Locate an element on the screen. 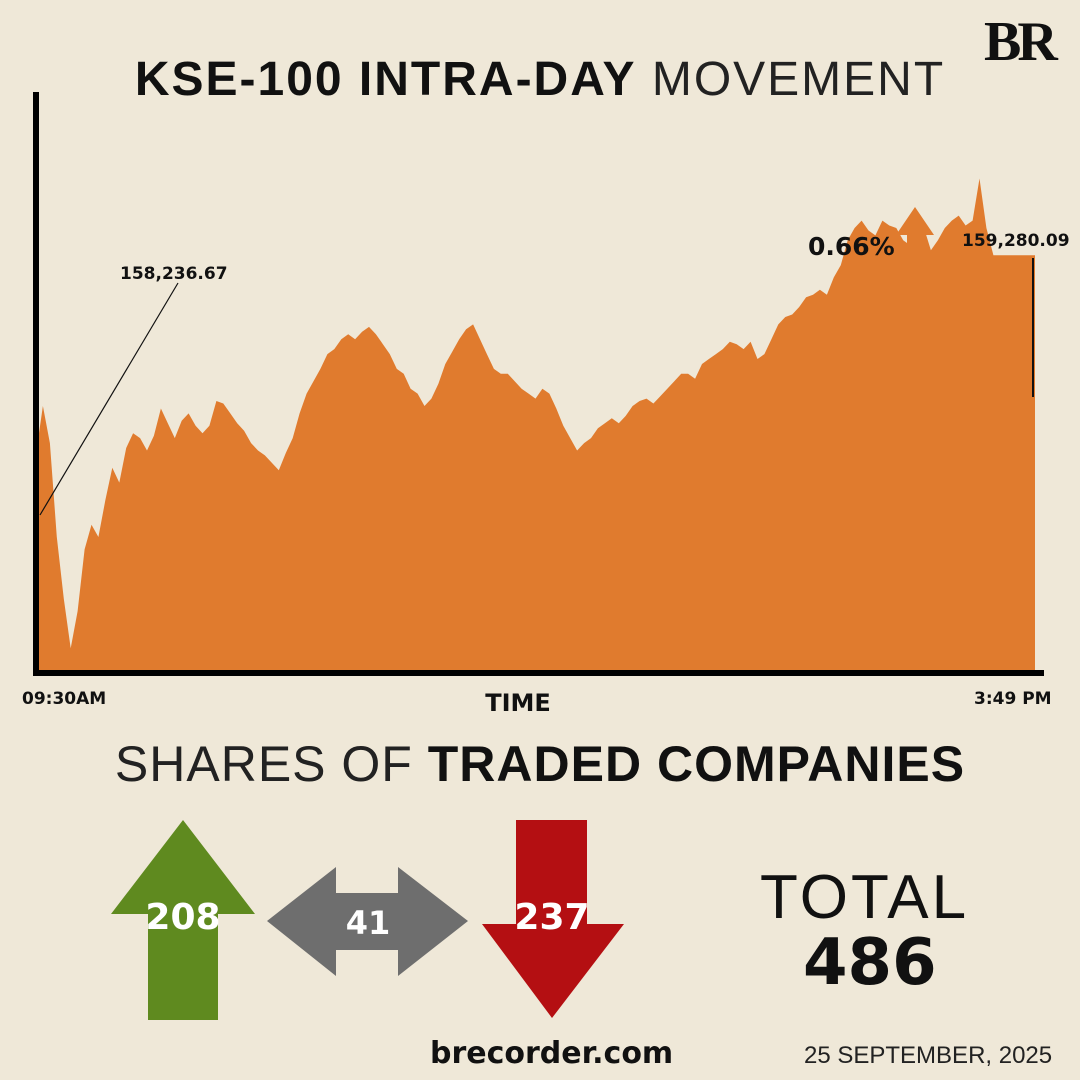  declined-count: 237 is located at coordinates (552, 917).